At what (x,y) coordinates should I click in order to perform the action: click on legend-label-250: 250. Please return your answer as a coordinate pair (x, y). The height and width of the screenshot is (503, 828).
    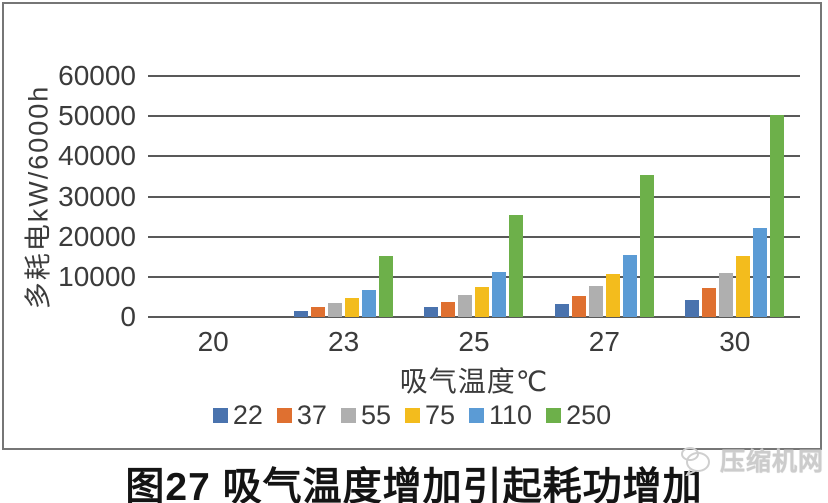
    Looking at the image, I should click on (589, 415).